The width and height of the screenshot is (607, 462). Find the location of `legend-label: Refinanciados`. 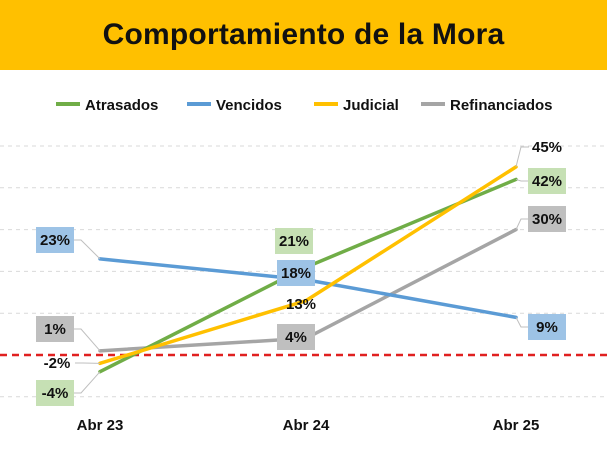

legend-label: Refinanciados is located at coordinates (501, 105).